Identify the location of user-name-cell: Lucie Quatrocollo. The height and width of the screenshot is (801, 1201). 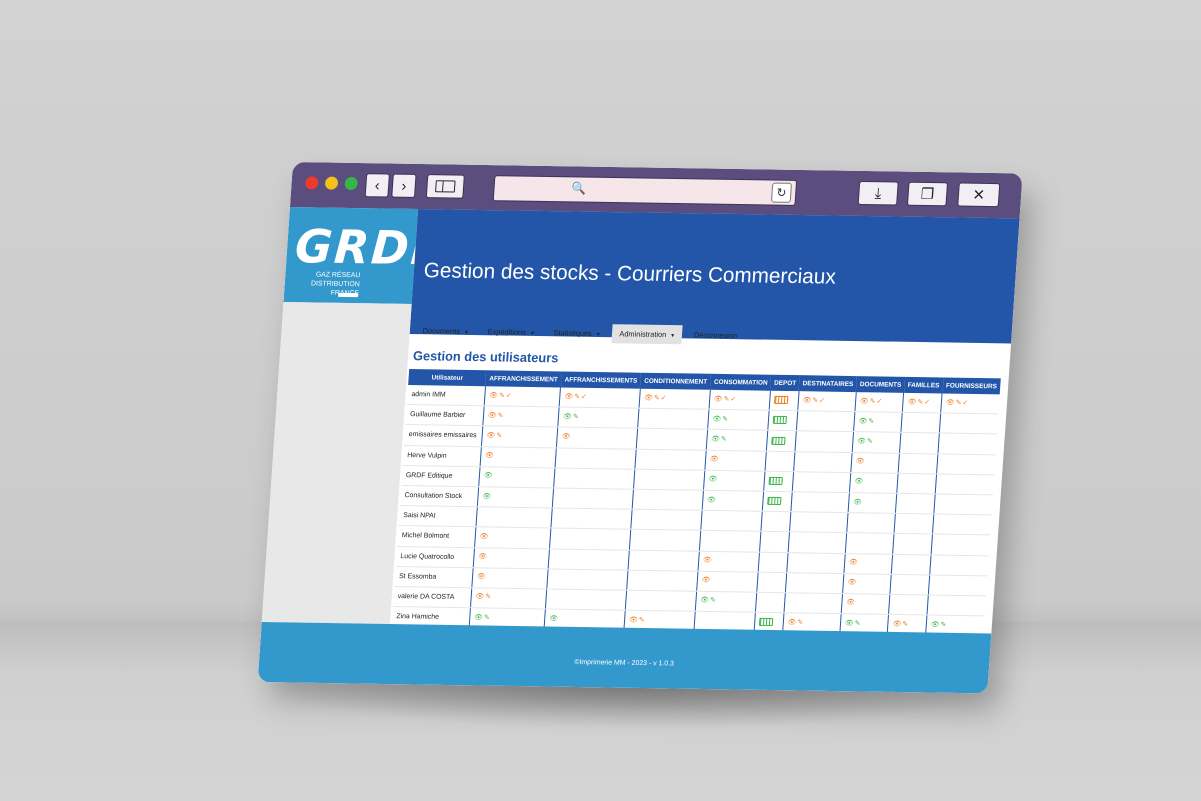
(435, 557).